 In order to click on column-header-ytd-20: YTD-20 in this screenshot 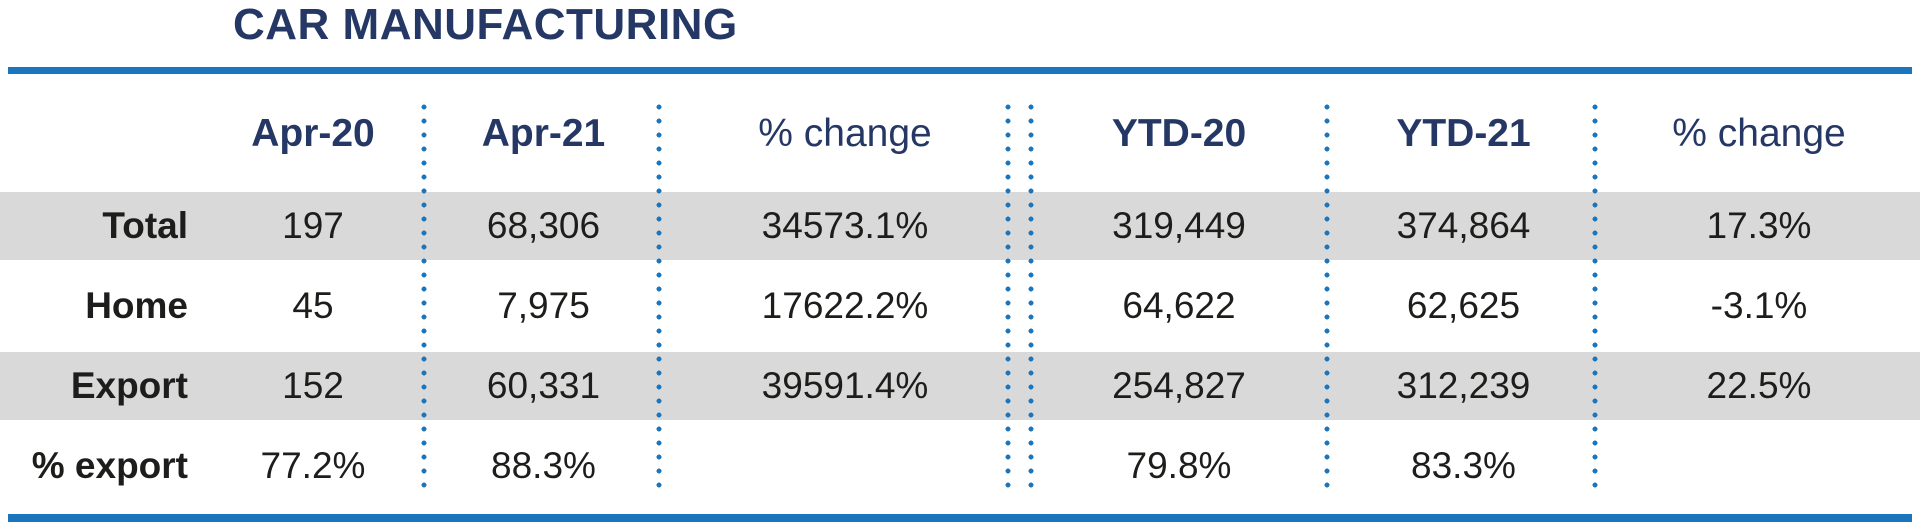, I will do `click(1179, 133)`.